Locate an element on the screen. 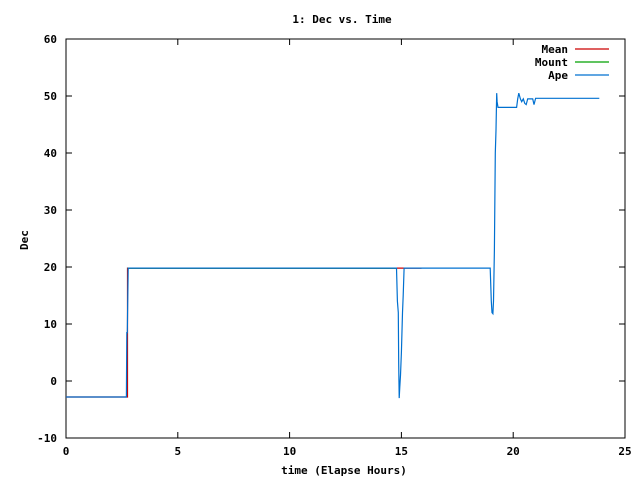  y-tick-label: 50 is located at coordinates (50, 96).